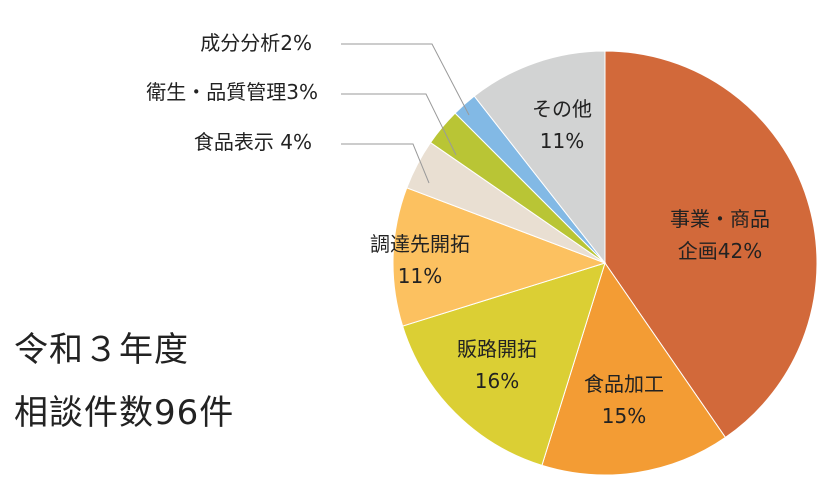 The image size is (836, 486). What do you see at coordinates (562, 109) in the screenshot?
I see `slice-label-7-0: その他` at bounding box center [562, 109].